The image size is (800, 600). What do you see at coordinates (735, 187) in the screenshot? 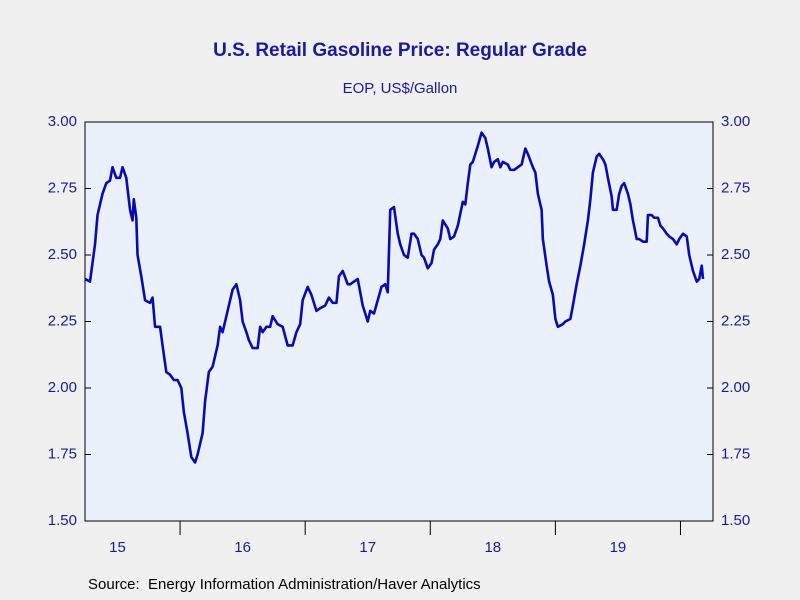
I see `y2-tick-label: 2.75` at bounding box center [735, 187].